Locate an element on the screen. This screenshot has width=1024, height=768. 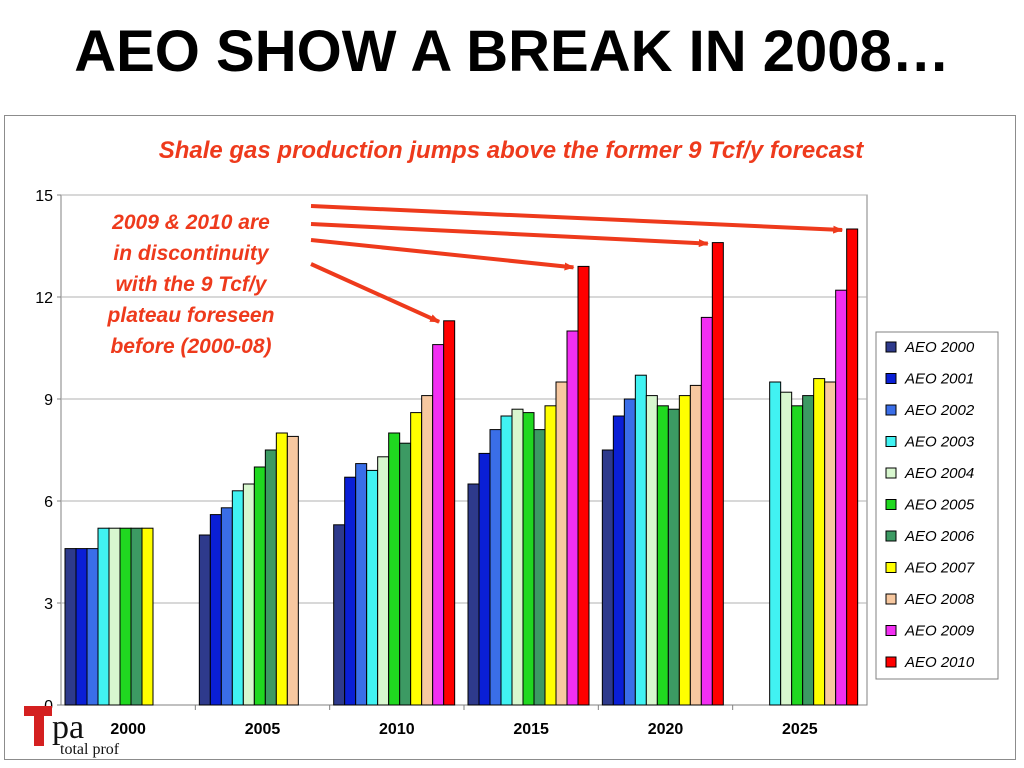
bar-aeo-2004-2000 is located at coordinates (114, 616).